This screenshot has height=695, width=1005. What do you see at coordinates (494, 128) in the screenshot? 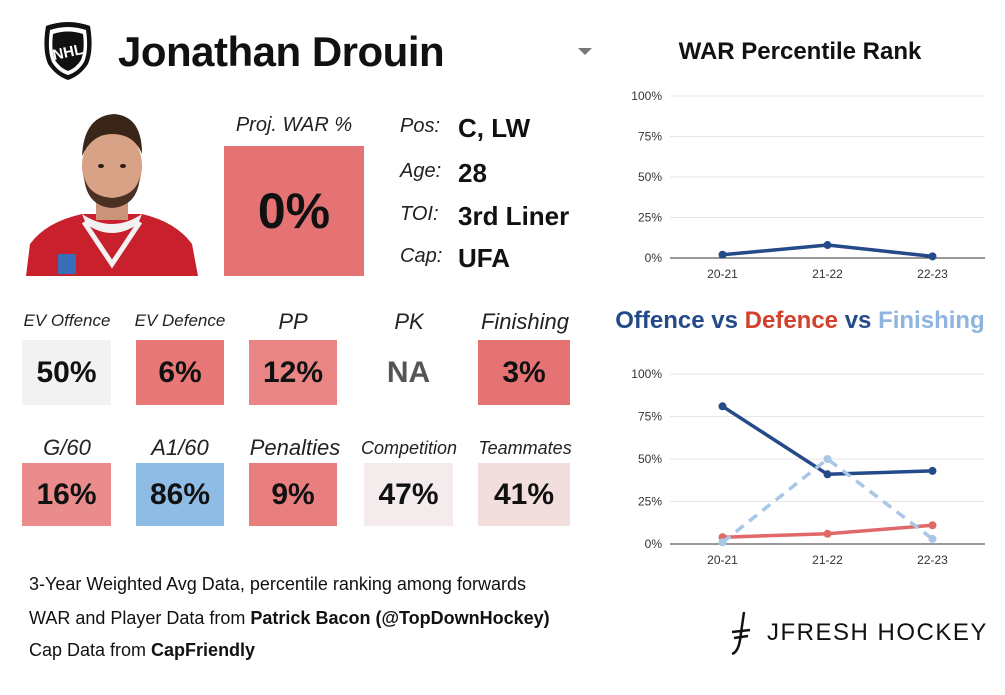
I see `pos-value: C, LW` at bounding box center [494, 128].